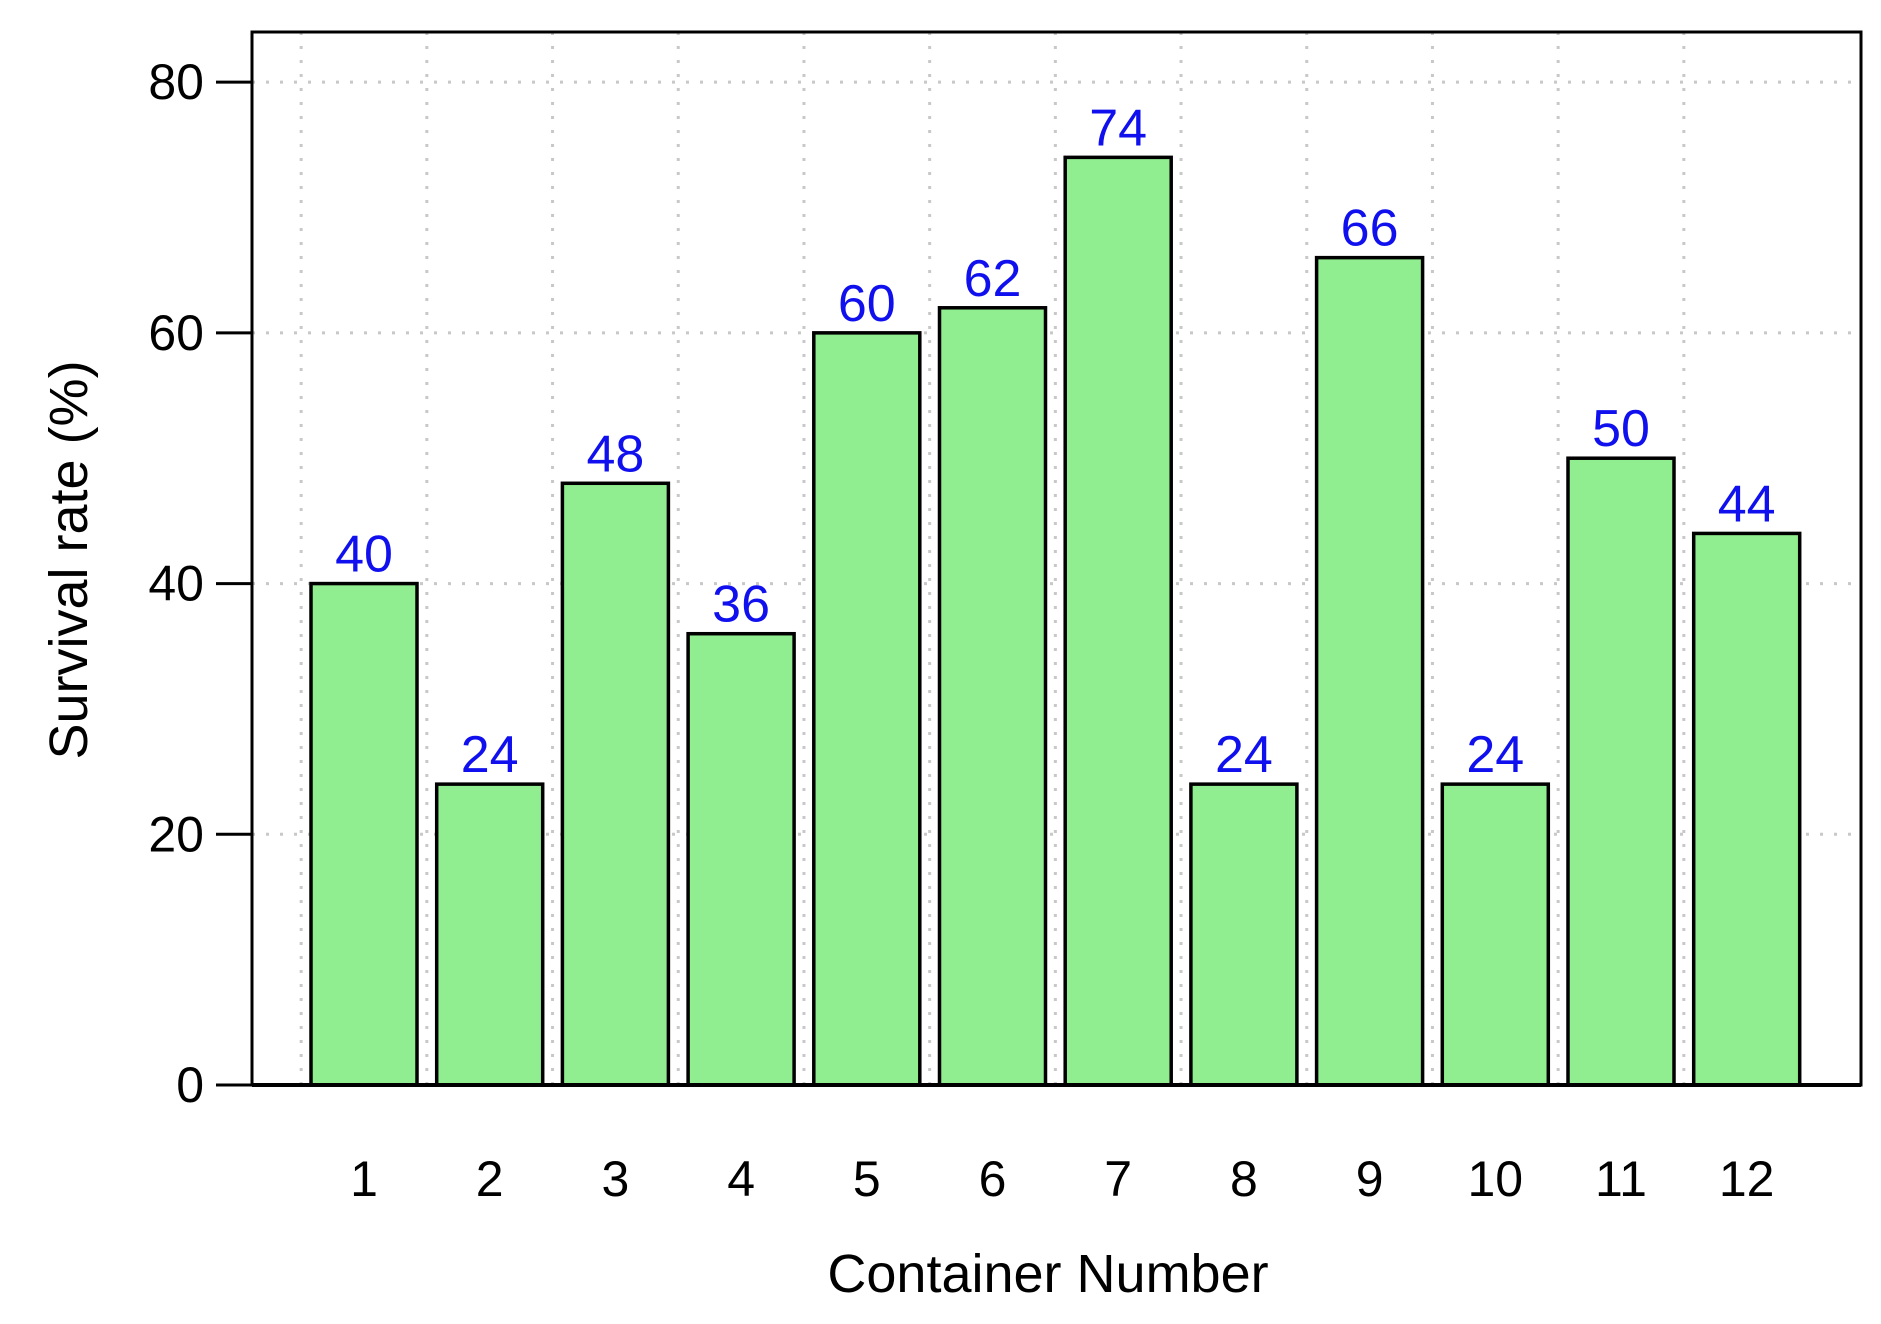 The image size is (1881, 1324). Describe the element at coordinates (1118, 128) in the screenshot. I see `bar-value-label: 74` at that location.